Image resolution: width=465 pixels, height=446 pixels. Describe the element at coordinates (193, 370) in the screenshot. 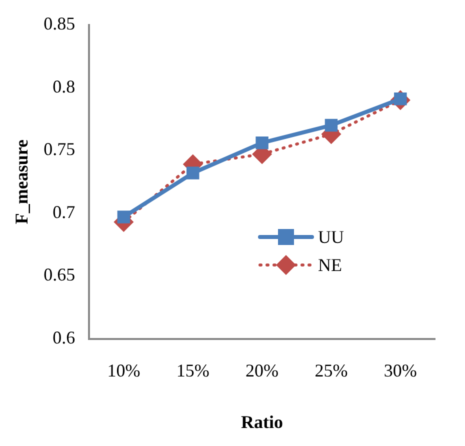

I see `x-tick-label: 15%` at that location.